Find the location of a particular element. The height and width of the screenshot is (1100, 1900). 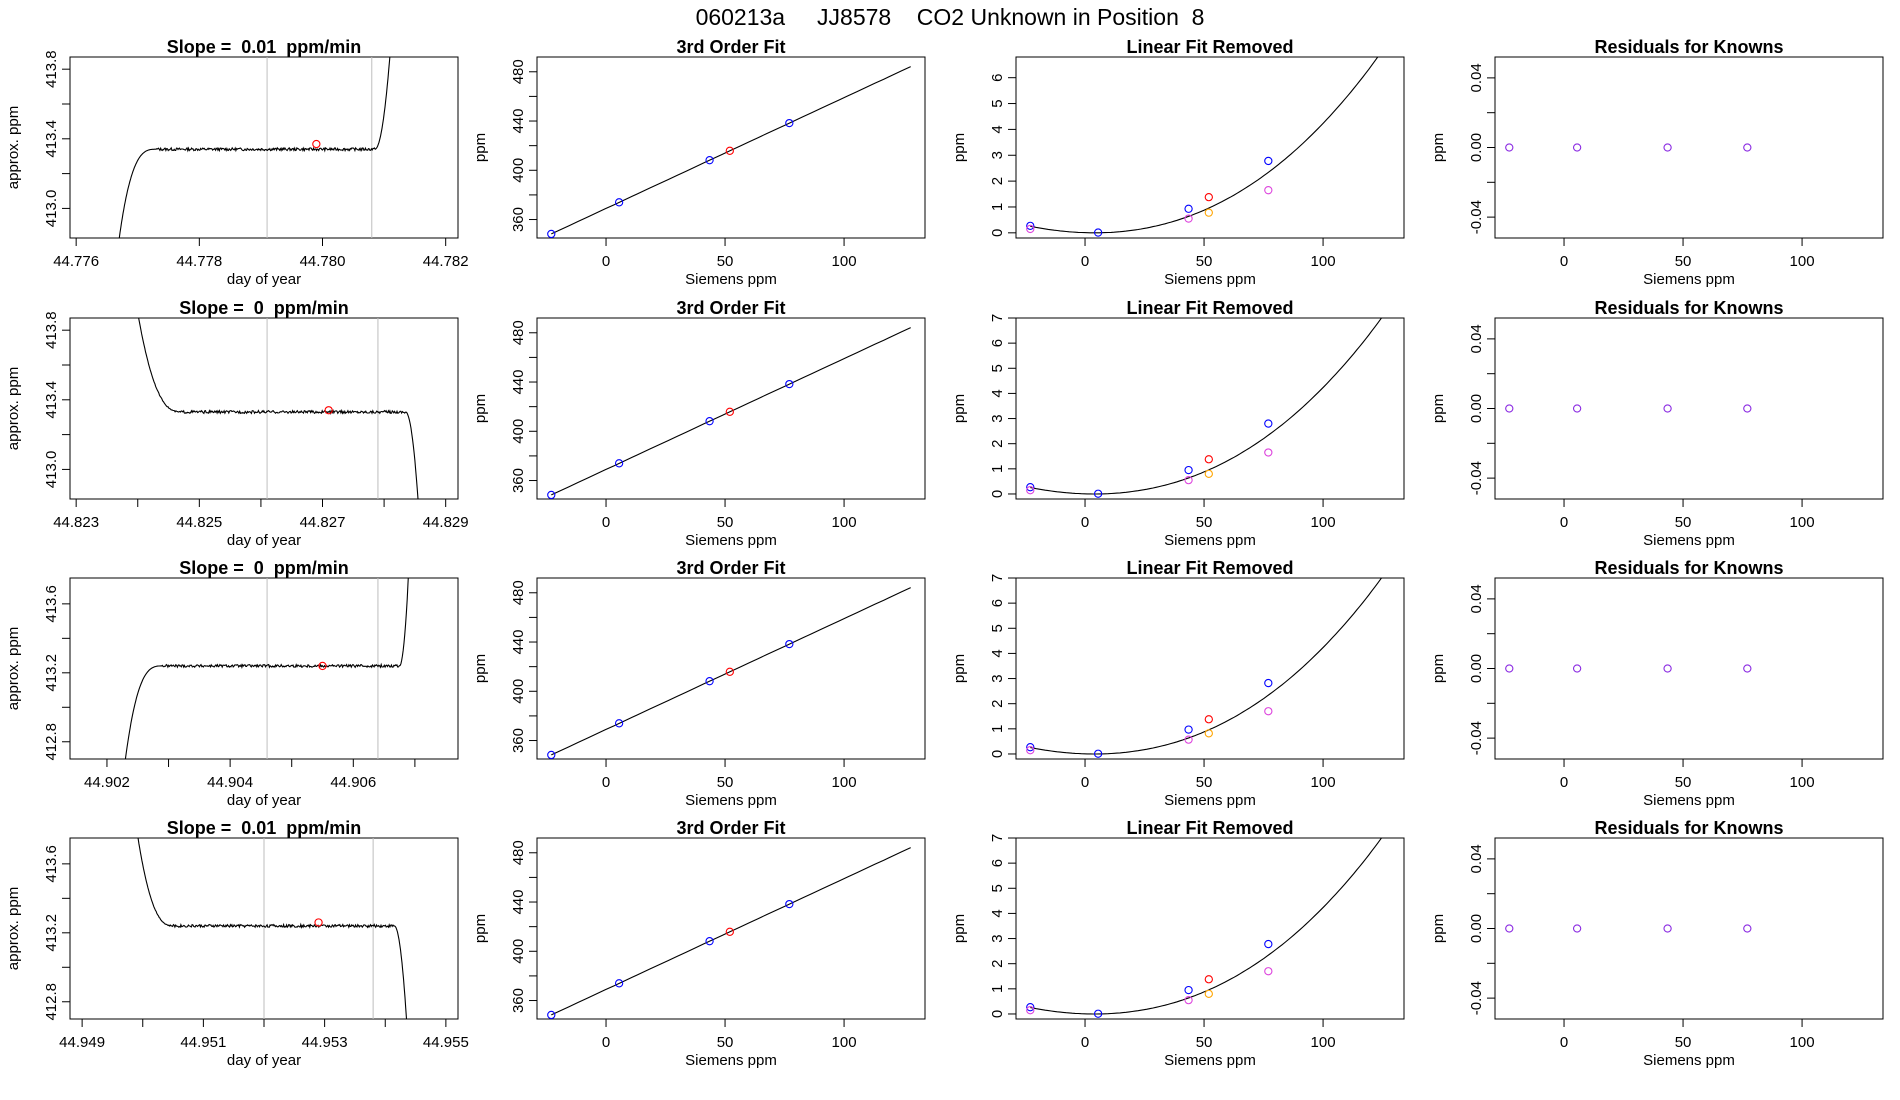

y-tick-label: 440 is located at coordinates (518, 642).